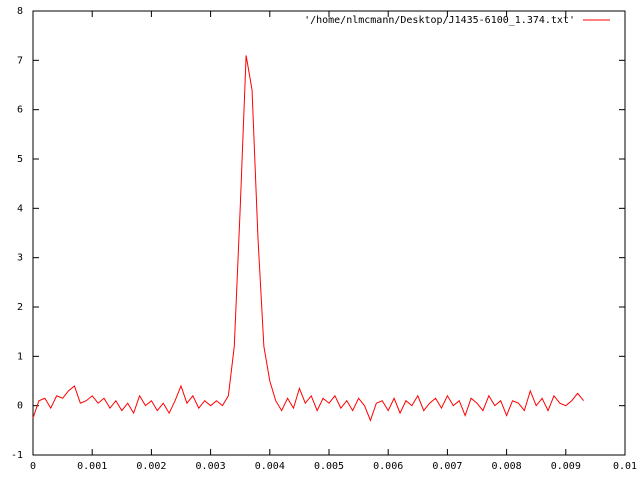  Describe the element at coordinates (447, 466) in the screenshot. I see `x-tick-label: 0.007` at that location.